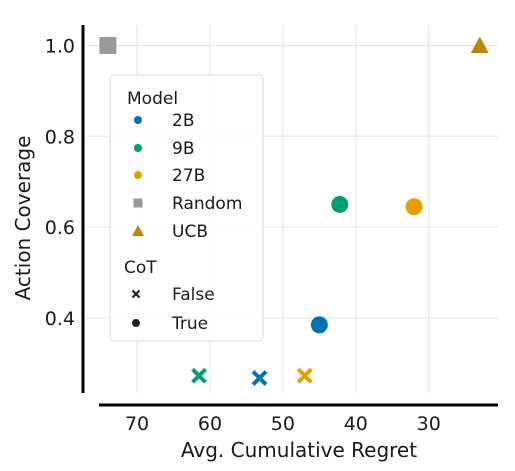 This screenshot has height=471, width=515. I want to click on legend-label: UCB, so click(190, 232).